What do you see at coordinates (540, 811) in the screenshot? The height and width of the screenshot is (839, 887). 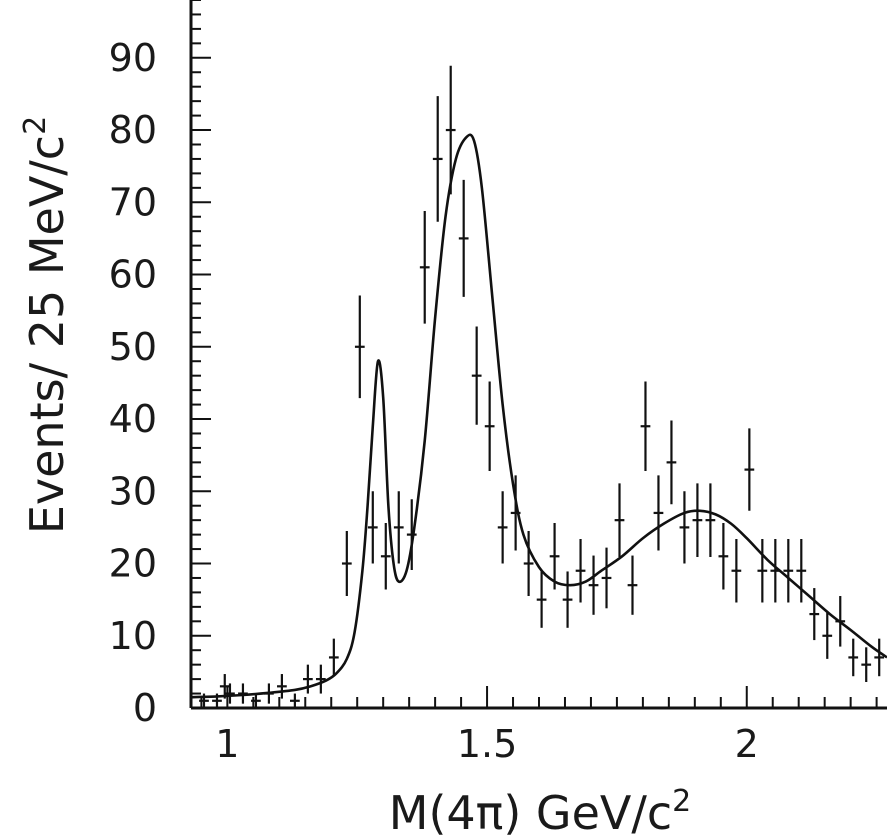 I see `x-axis-label: M(4π) GeV/c2` at bounding box center [540, 811].